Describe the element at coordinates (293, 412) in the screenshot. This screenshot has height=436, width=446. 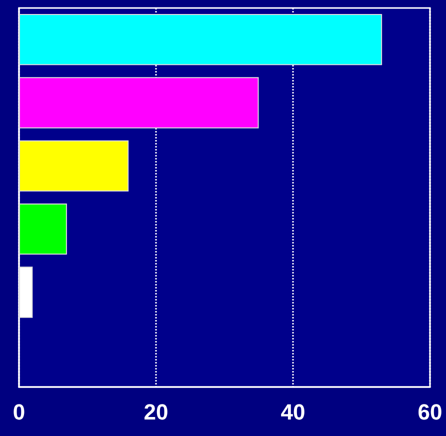
I see `x-tick-label: 40` at that location.